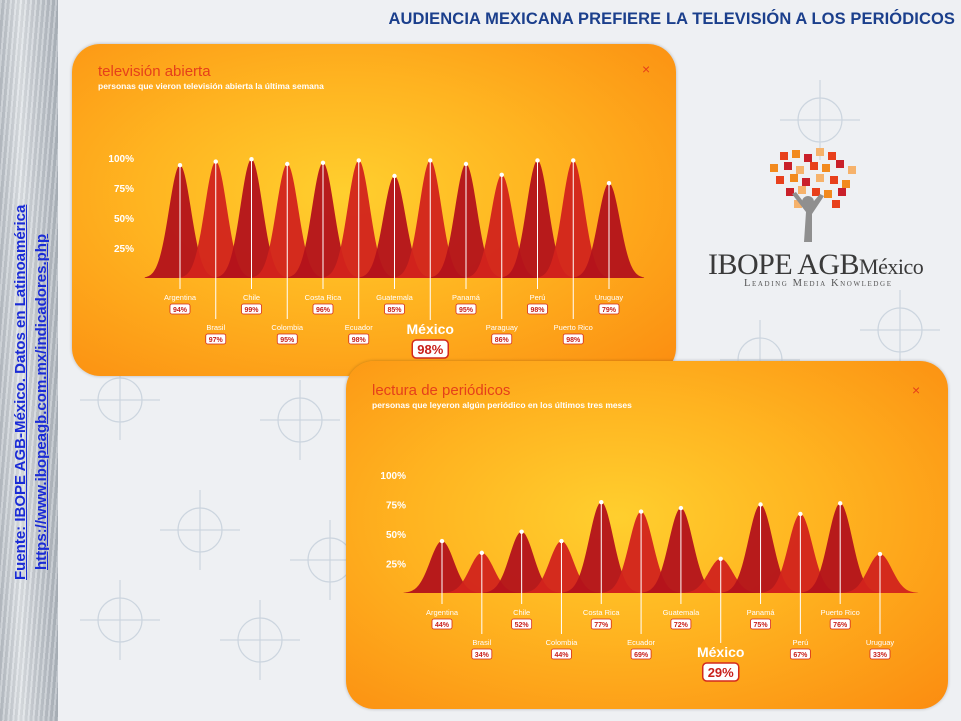 This screenshot has width=961, height=721. Describe the element at coordinates (641, 655) in the screenshot. I see `value-label: 69%` at that location.